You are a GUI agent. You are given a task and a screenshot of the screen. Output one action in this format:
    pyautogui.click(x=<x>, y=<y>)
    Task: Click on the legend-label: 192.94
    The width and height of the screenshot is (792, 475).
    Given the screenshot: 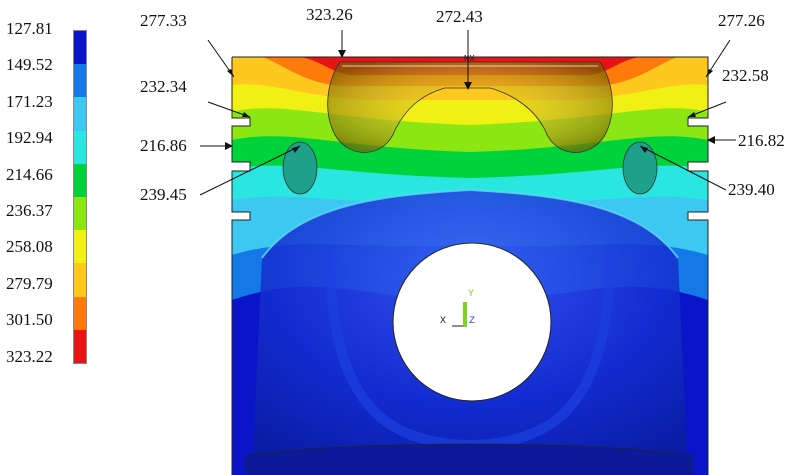 What is the action you would take?
    pyautogui.click(x=29, y=138)
    